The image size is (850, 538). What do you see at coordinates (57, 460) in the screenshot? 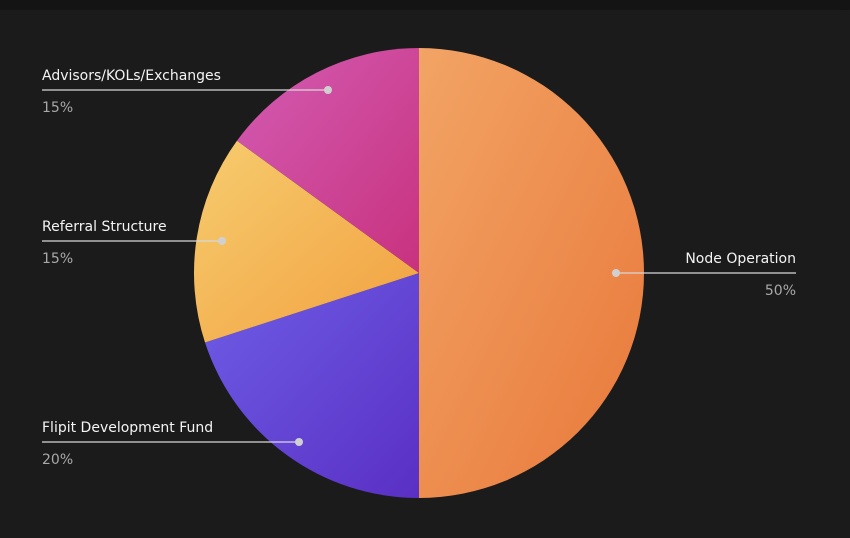
I see `slice-value-label: 20%` at bounding box center [57, 460].